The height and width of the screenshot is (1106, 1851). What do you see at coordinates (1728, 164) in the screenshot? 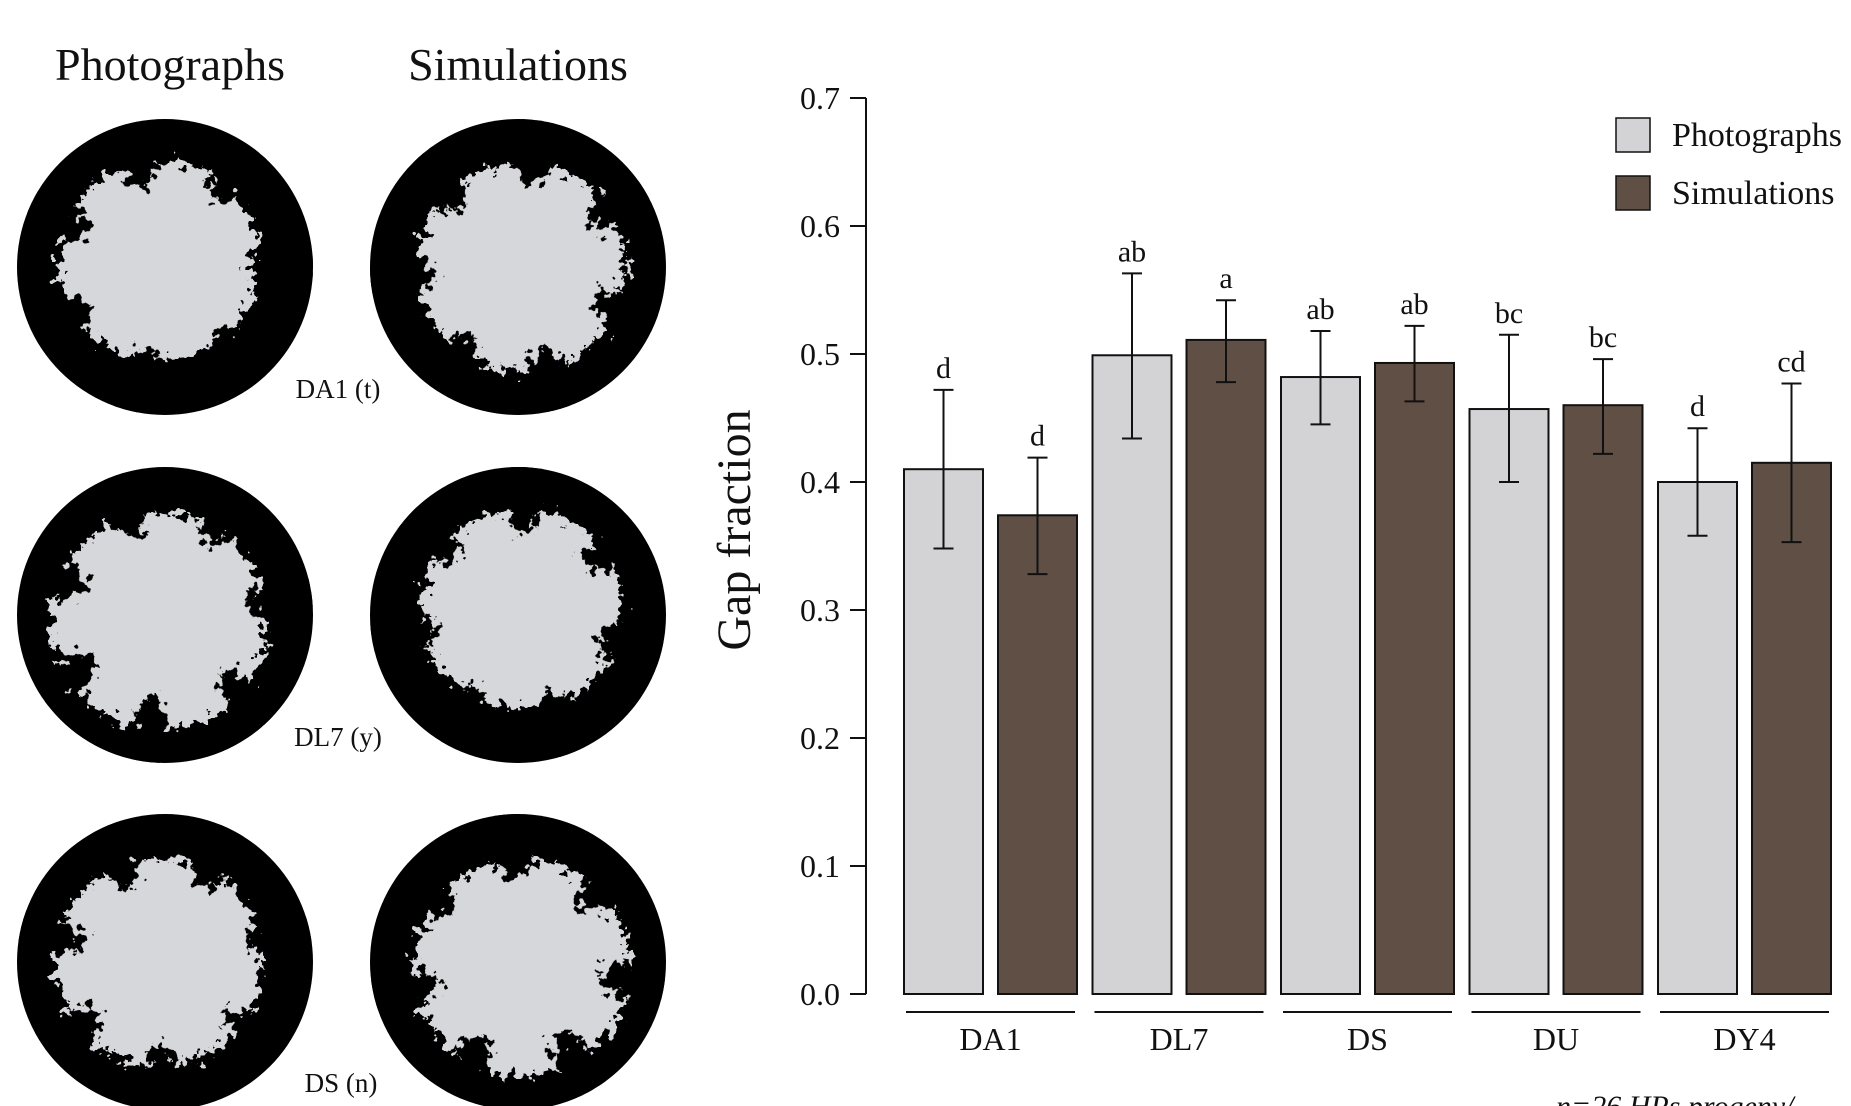
I see `legend: Photographs Simulations` at bounding box center [1728, 164].